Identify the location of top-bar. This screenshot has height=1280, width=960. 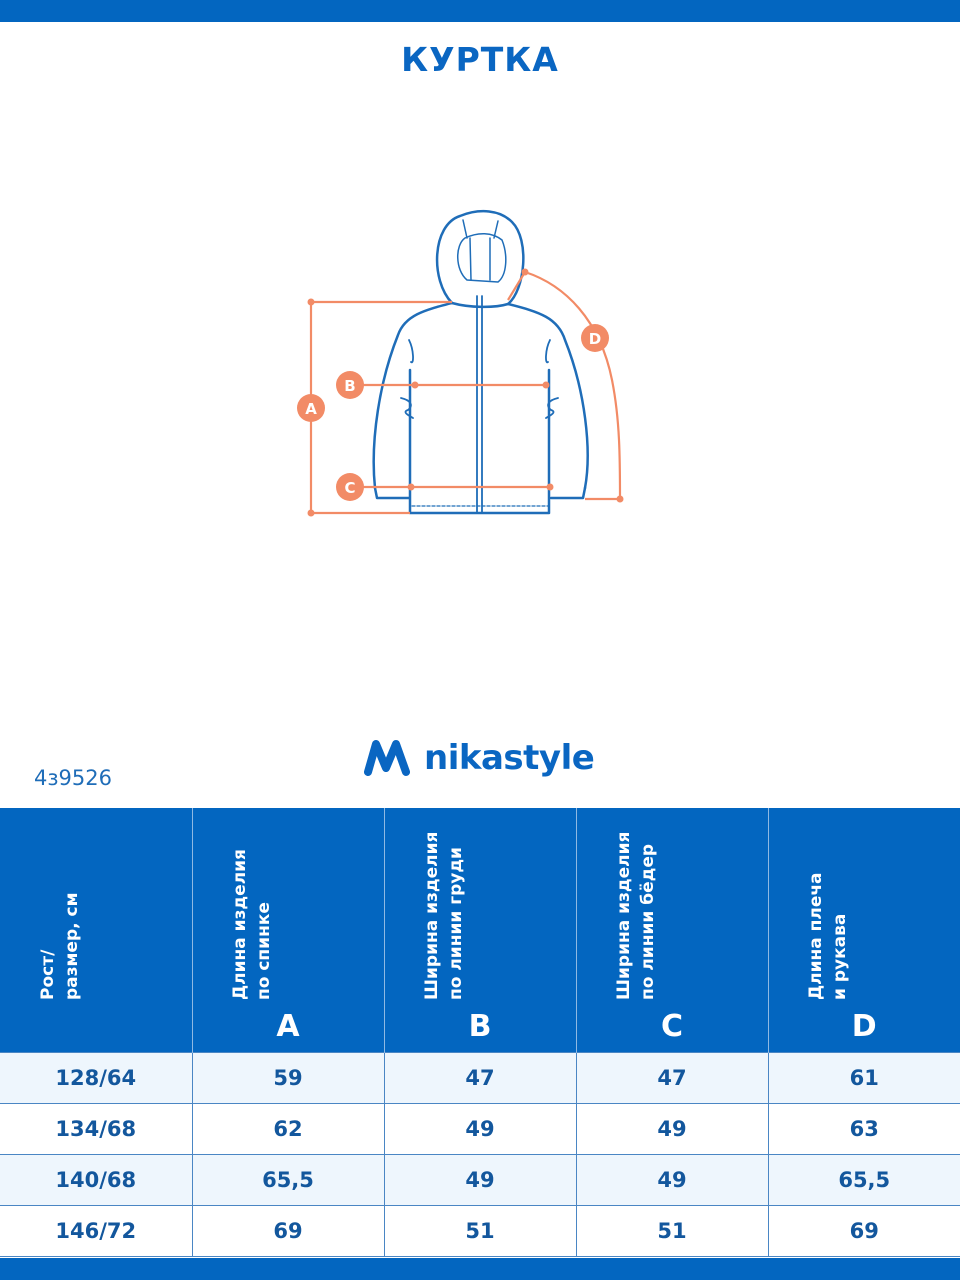
(480, 11).